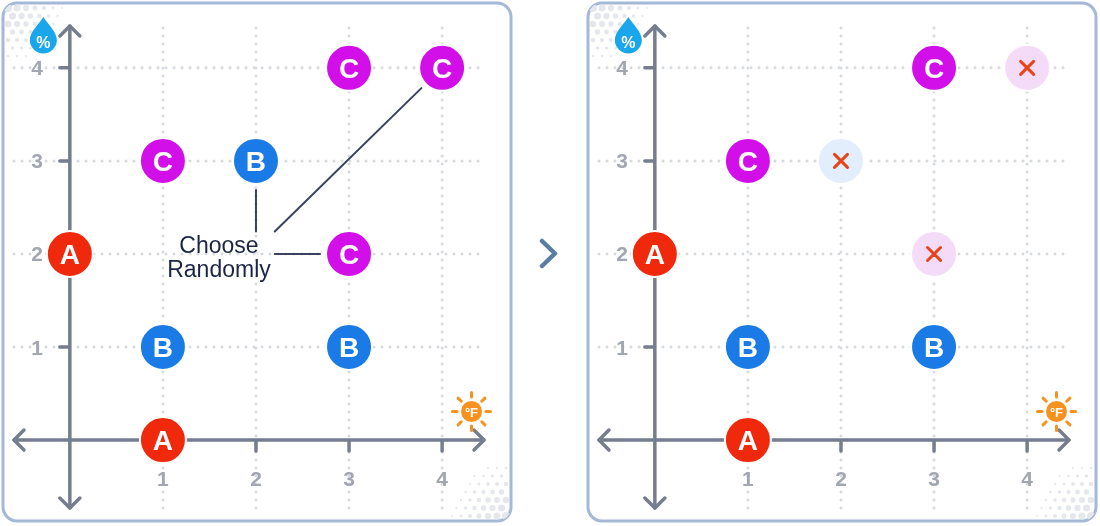 The height and width of the screenshot is (526, 1100). What do you see at coordinates (219, 256) in the screenshot?
I see `annotation: Choose Randomly` at bounding box center [219, 256].